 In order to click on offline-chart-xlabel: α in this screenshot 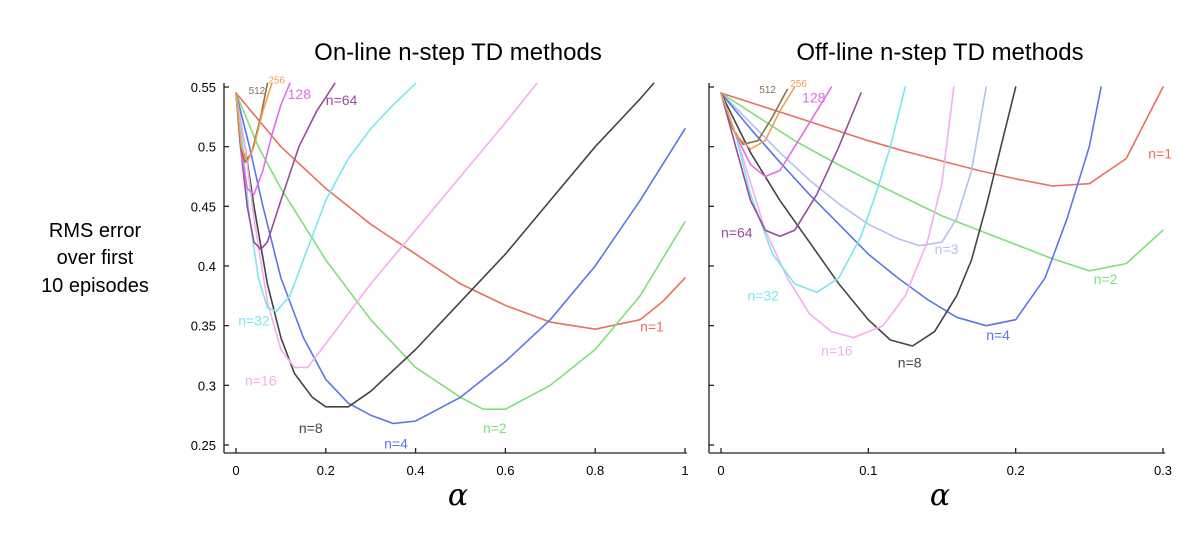, I will do `click(940, 495)`.